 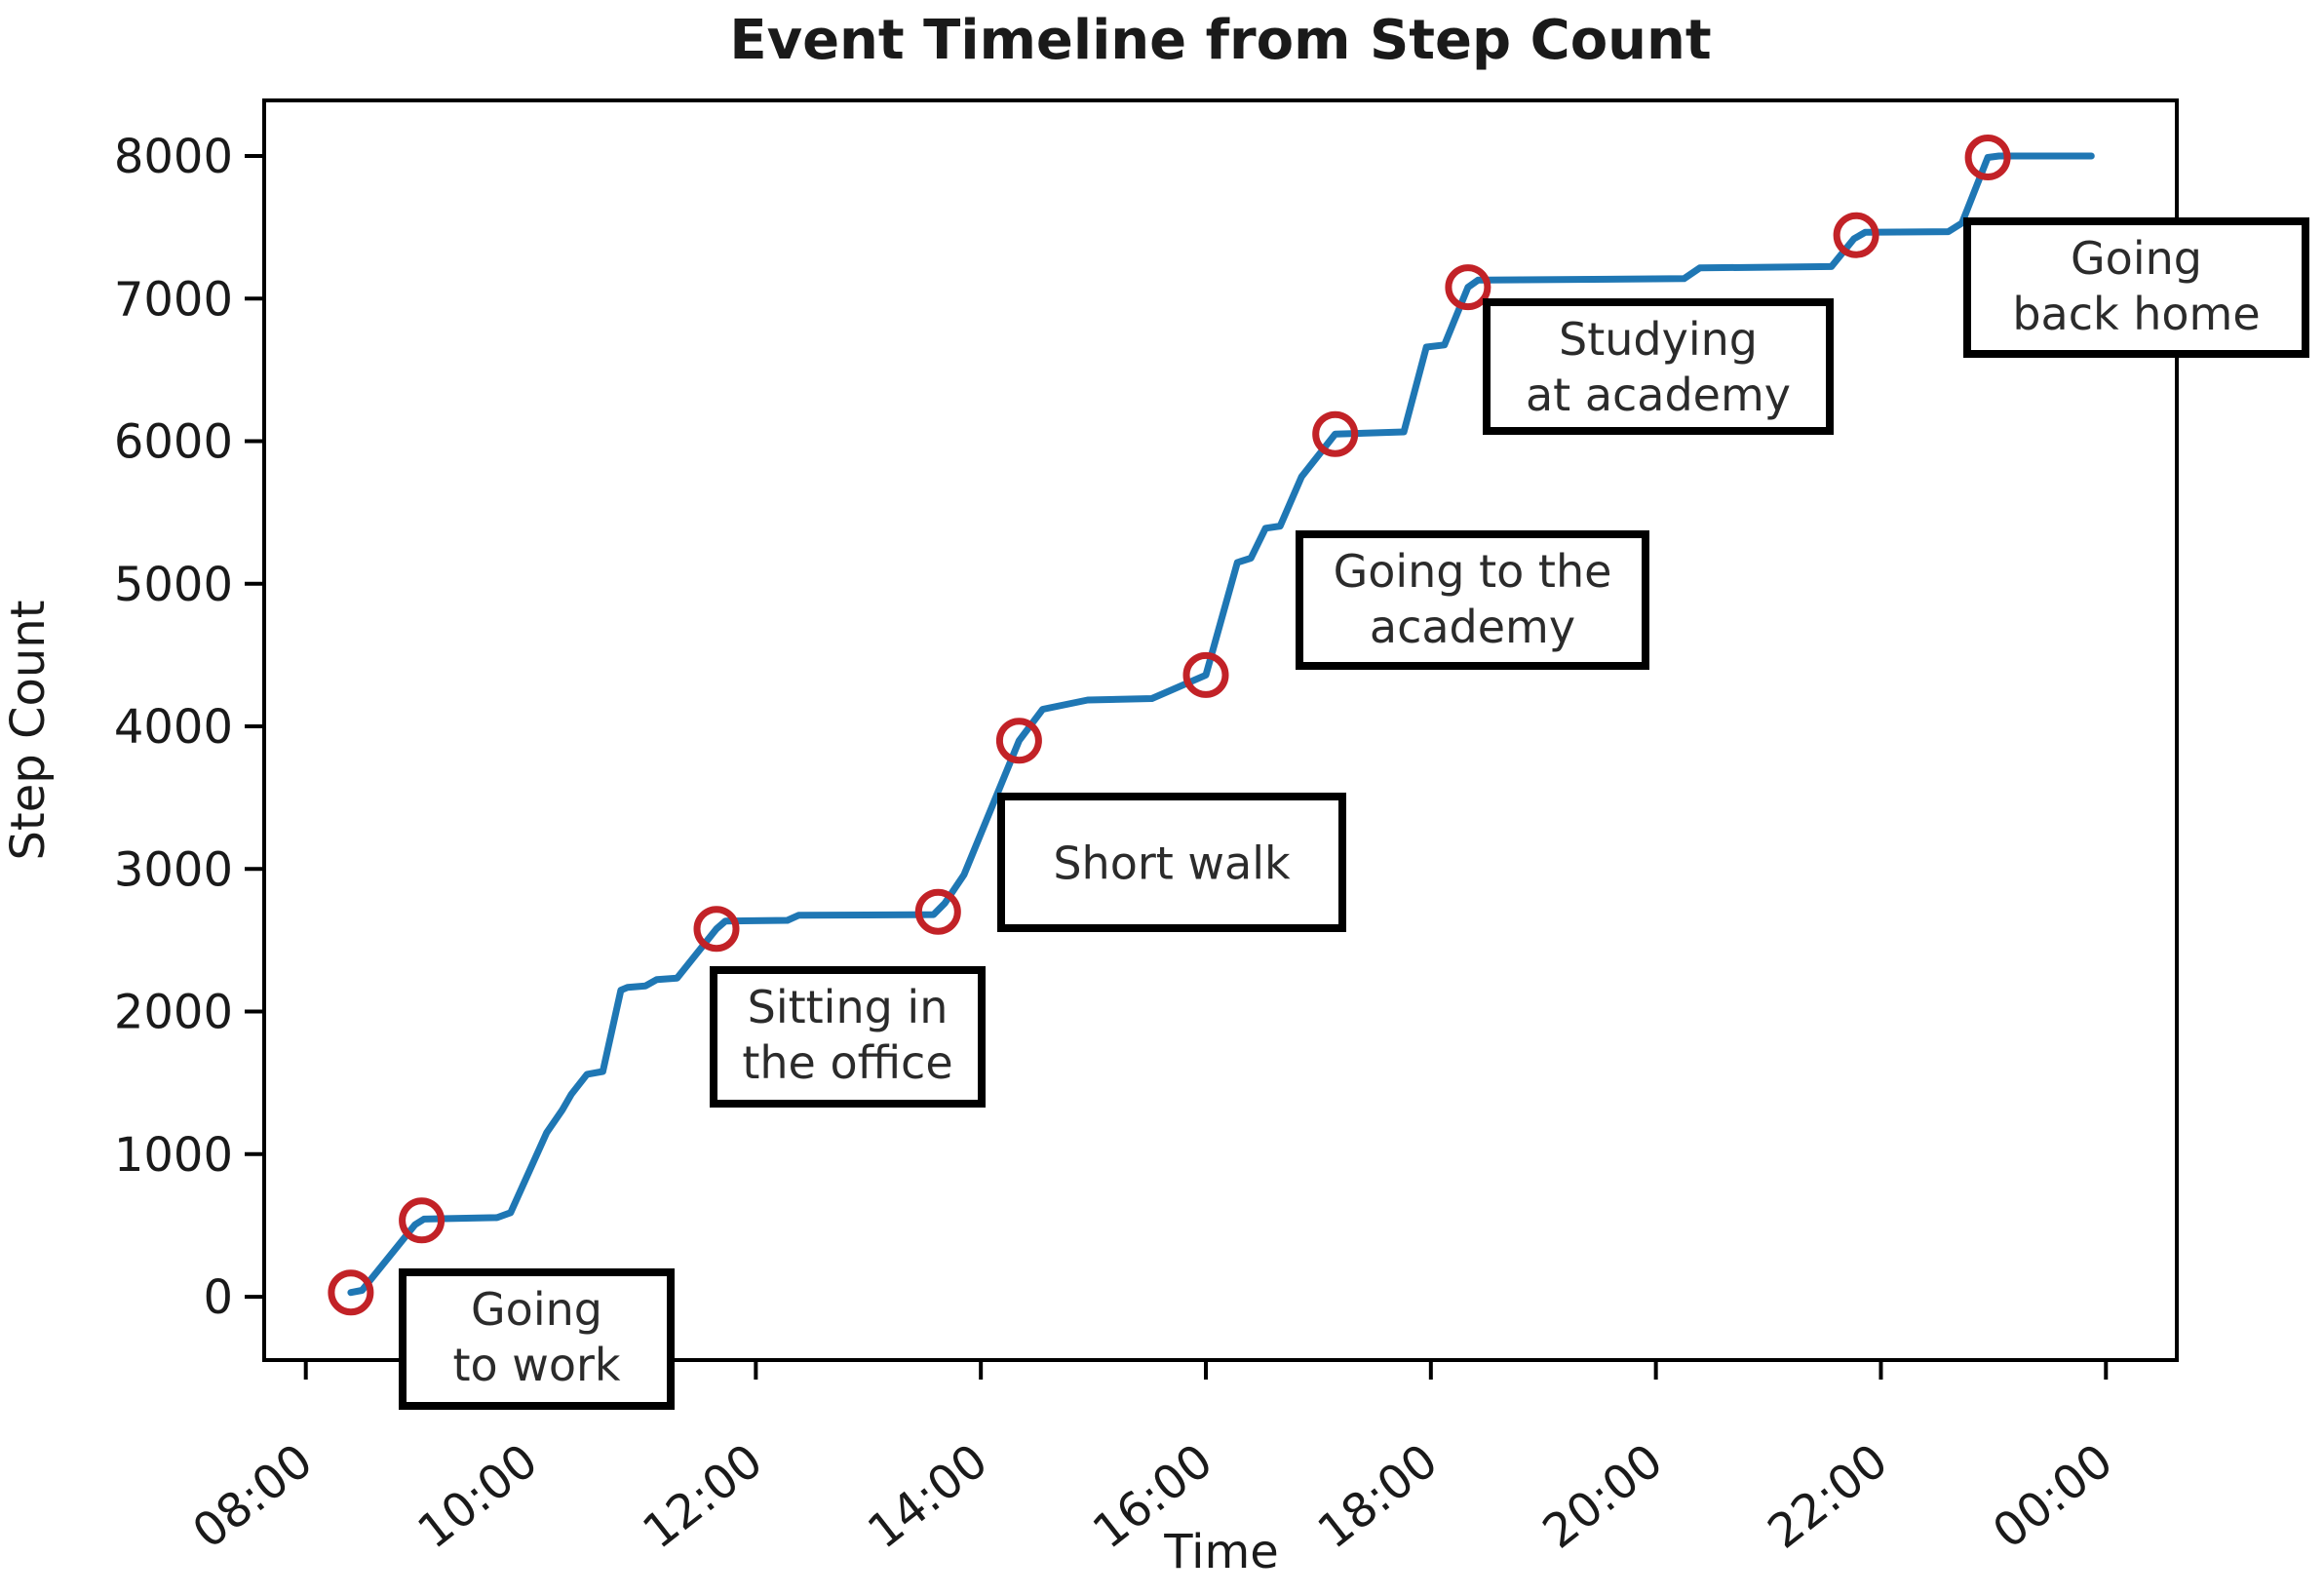 What do you see at coordinates (1603, 1496) in the screenshot?
I see `x-tick-label: 20:00` at bounding box center [1603, 1496].